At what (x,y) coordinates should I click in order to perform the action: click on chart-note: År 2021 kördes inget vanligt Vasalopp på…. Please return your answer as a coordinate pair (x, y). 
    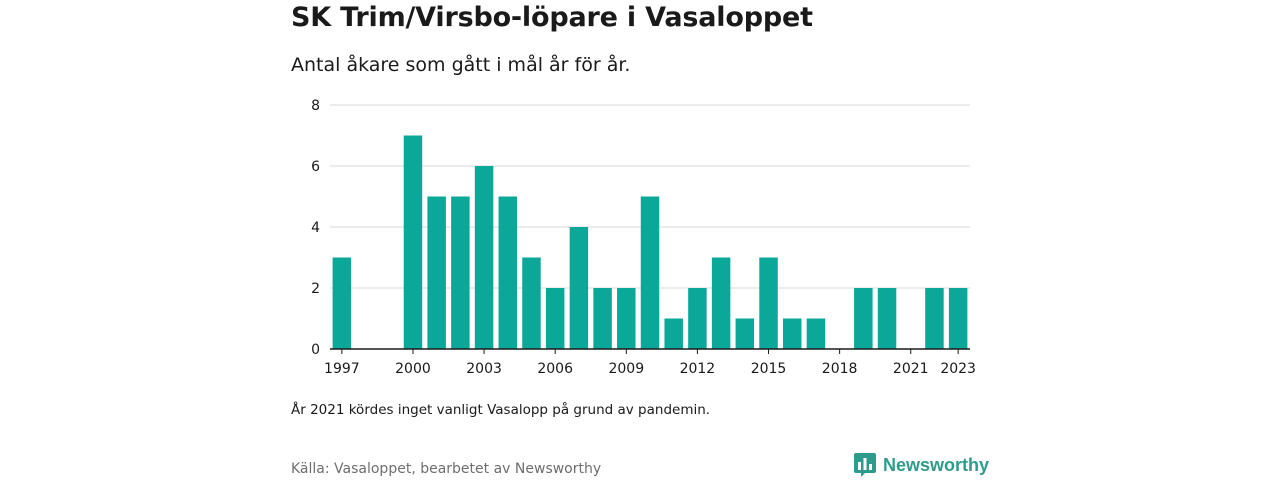
    Looking at the image, I should click on (501, 410).